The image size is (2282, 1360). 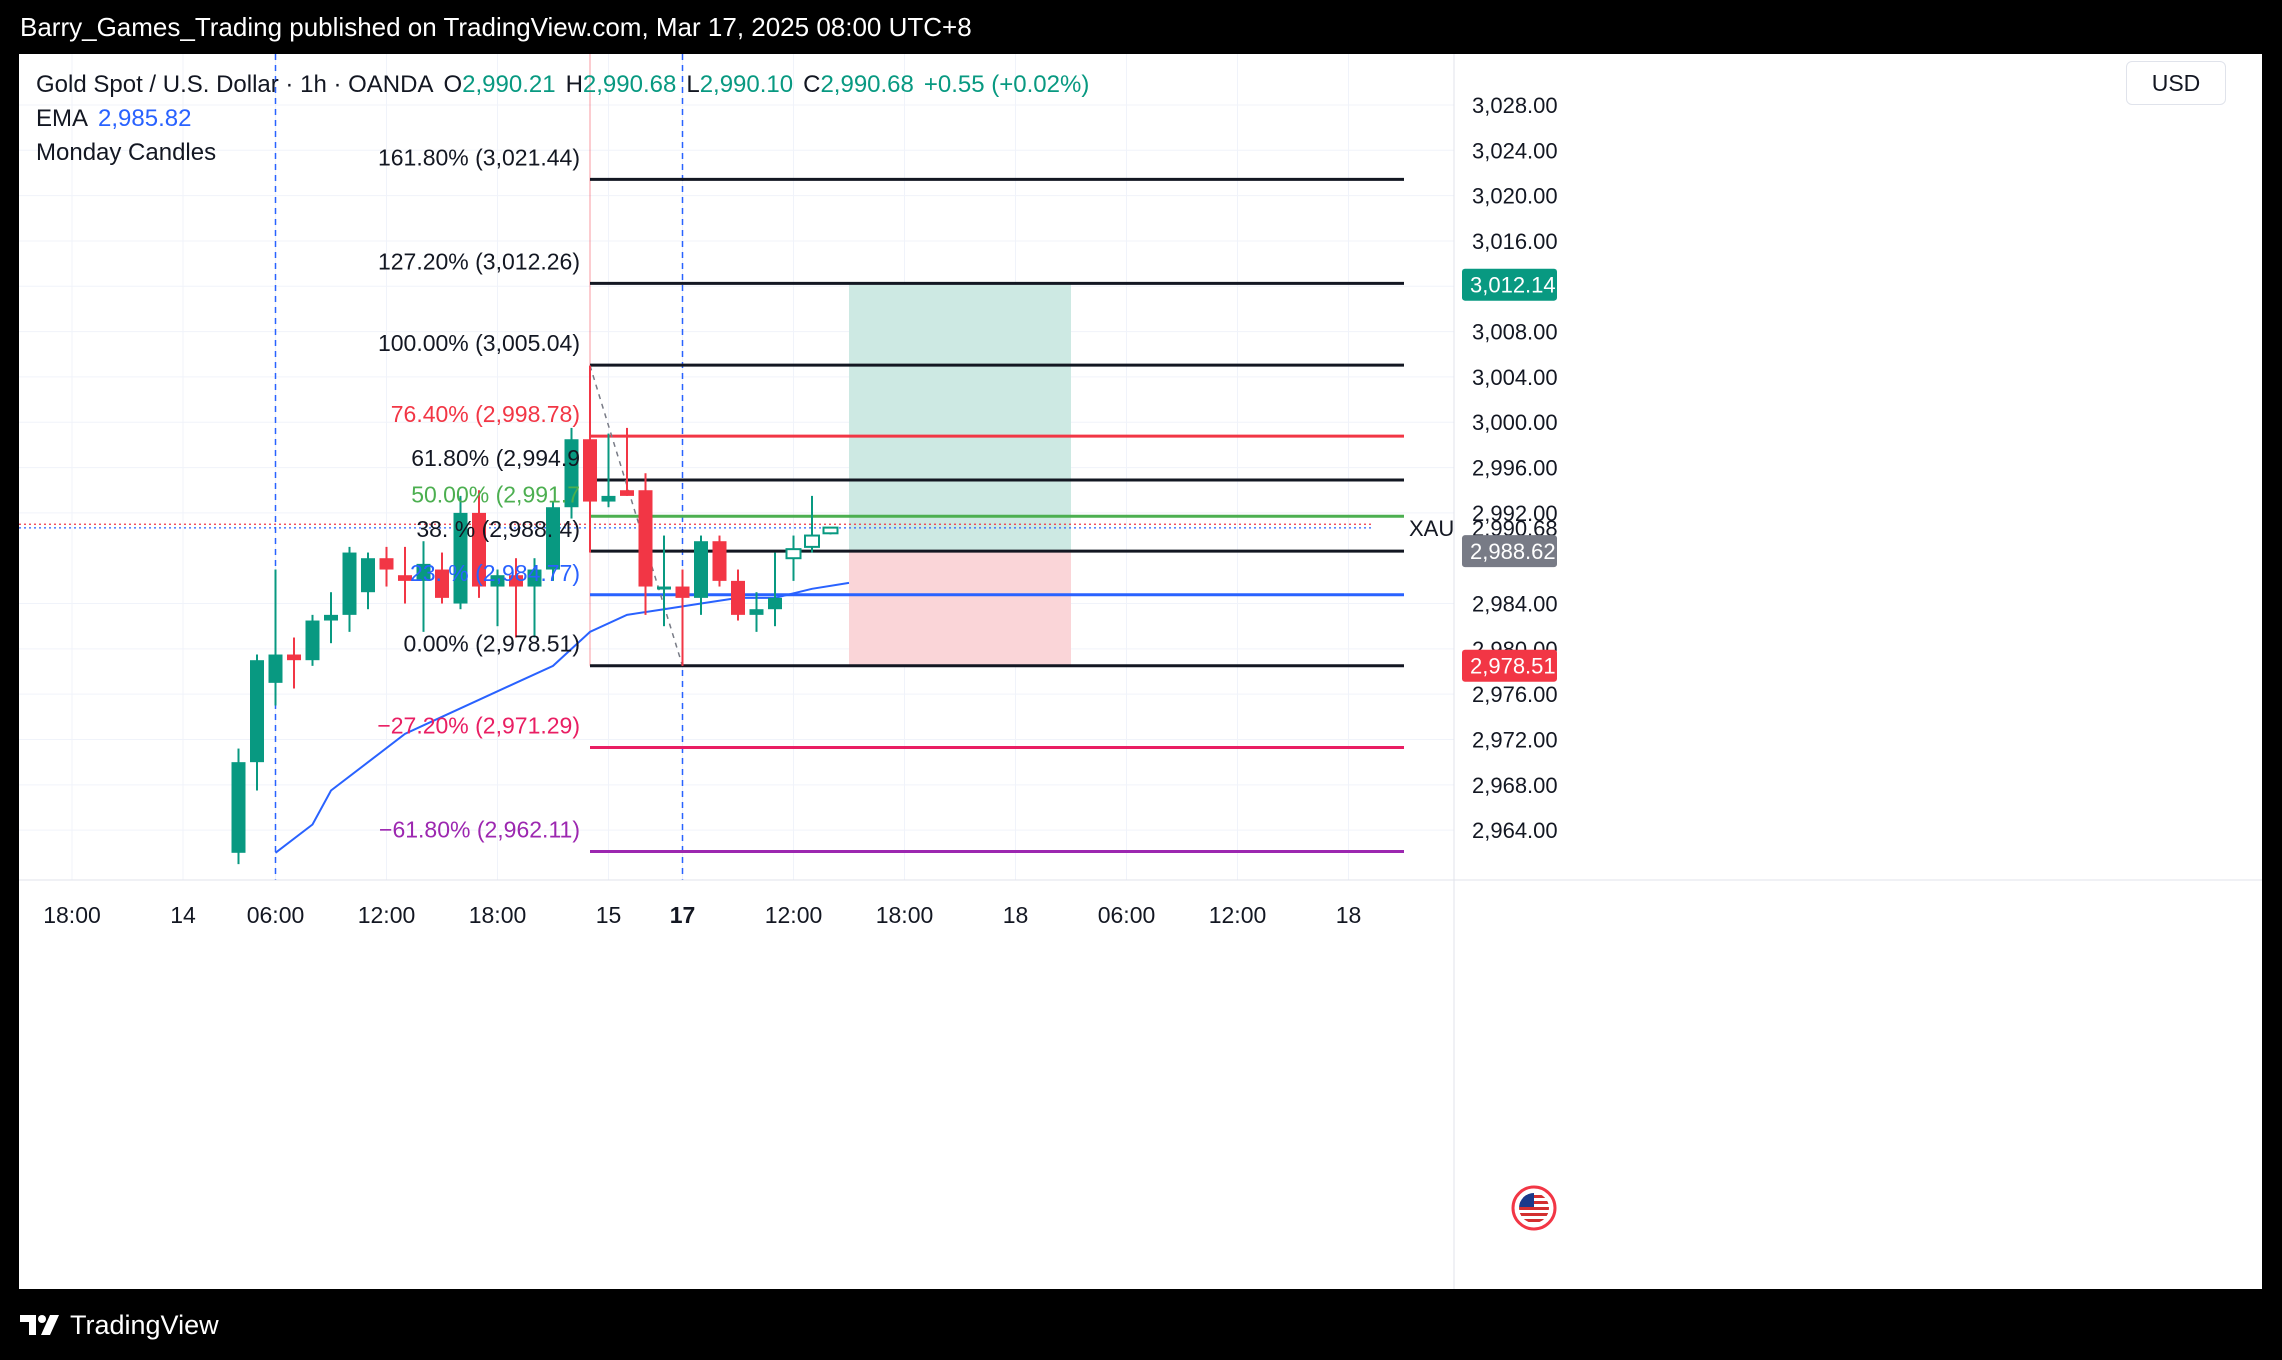 I want to click on ema-value: 2,985.82, so click(x=145, y=118).